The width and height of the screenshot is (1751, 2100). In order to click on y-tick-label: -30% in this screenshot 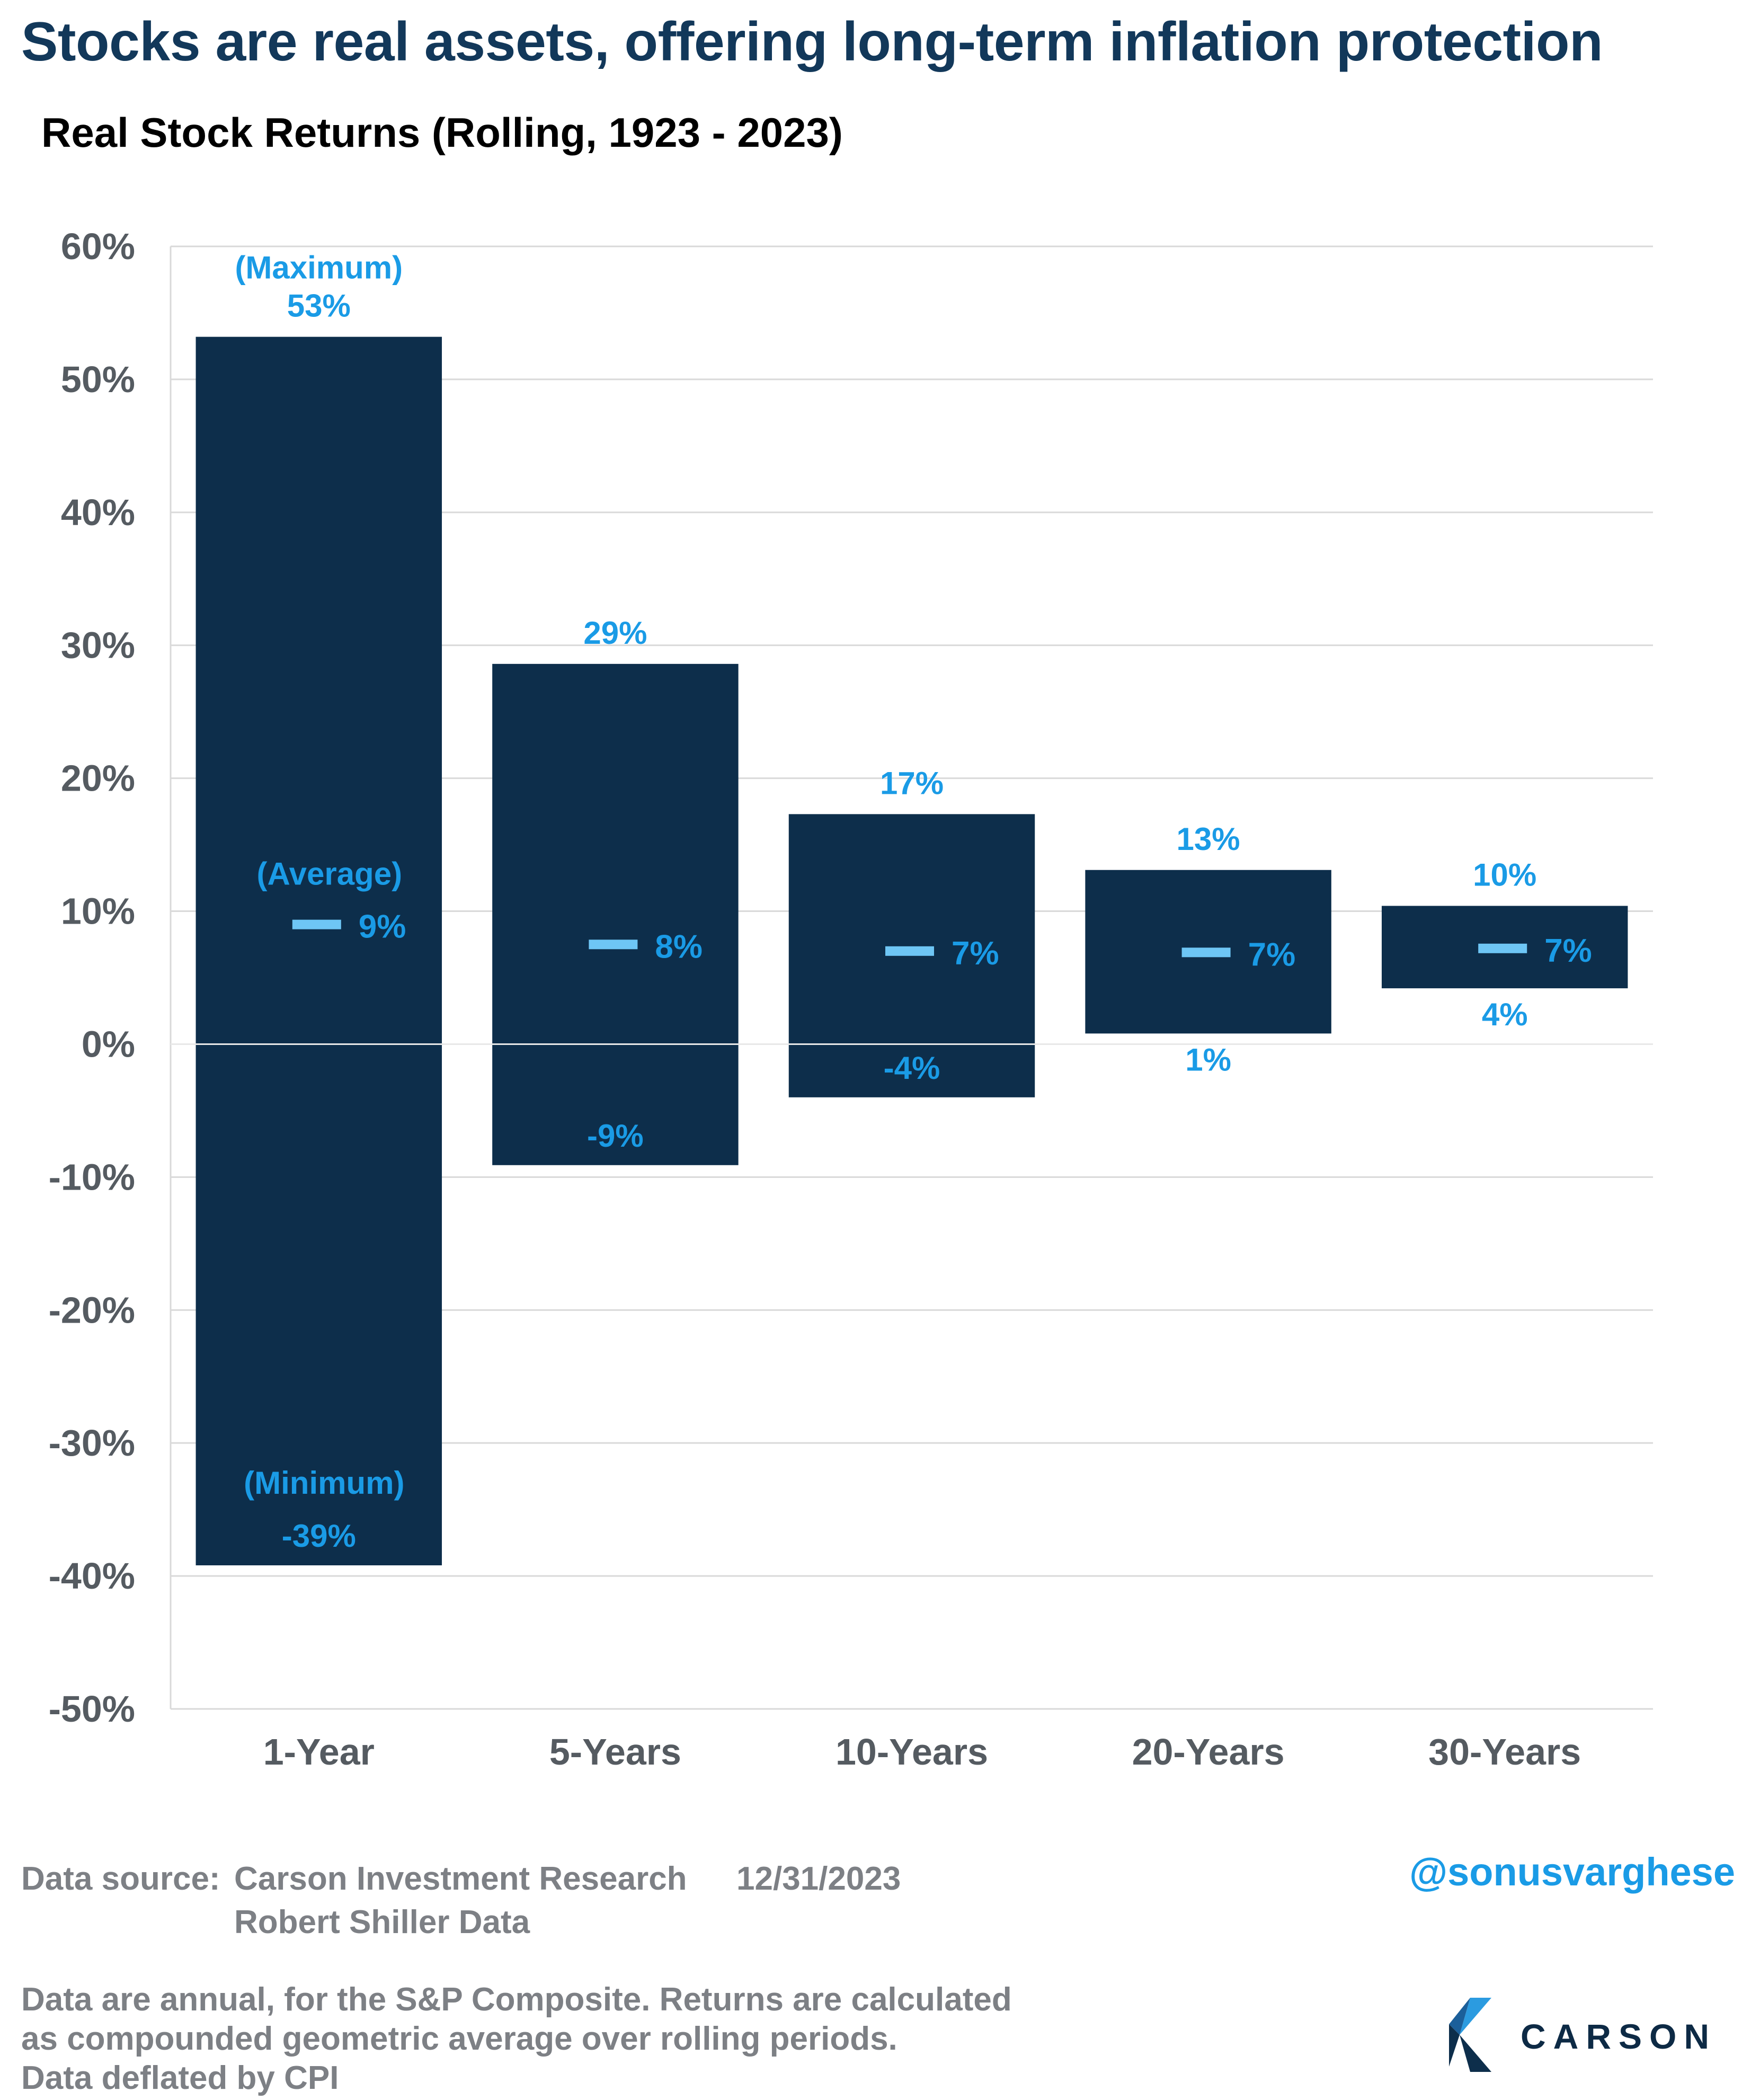, I will do `click(92, 1443)`.